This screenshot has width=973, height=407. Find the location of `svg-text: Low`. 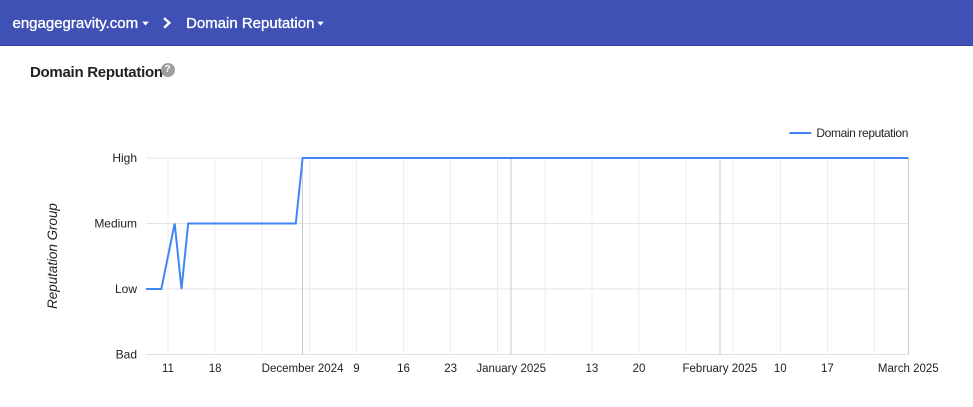

svg-text: Low is located at coordinates (126, 289).